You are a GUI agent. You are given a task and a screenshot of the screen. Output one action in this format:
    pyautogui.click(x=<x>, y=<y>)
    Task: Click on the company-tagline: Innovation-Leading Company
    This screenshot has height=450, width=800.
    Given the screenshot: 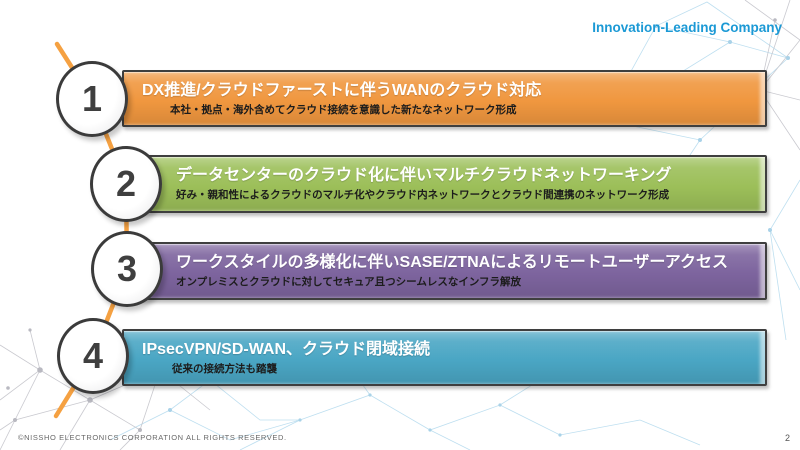 What is the action you would take?
    pyautogui.click(x=687, y=27)
    